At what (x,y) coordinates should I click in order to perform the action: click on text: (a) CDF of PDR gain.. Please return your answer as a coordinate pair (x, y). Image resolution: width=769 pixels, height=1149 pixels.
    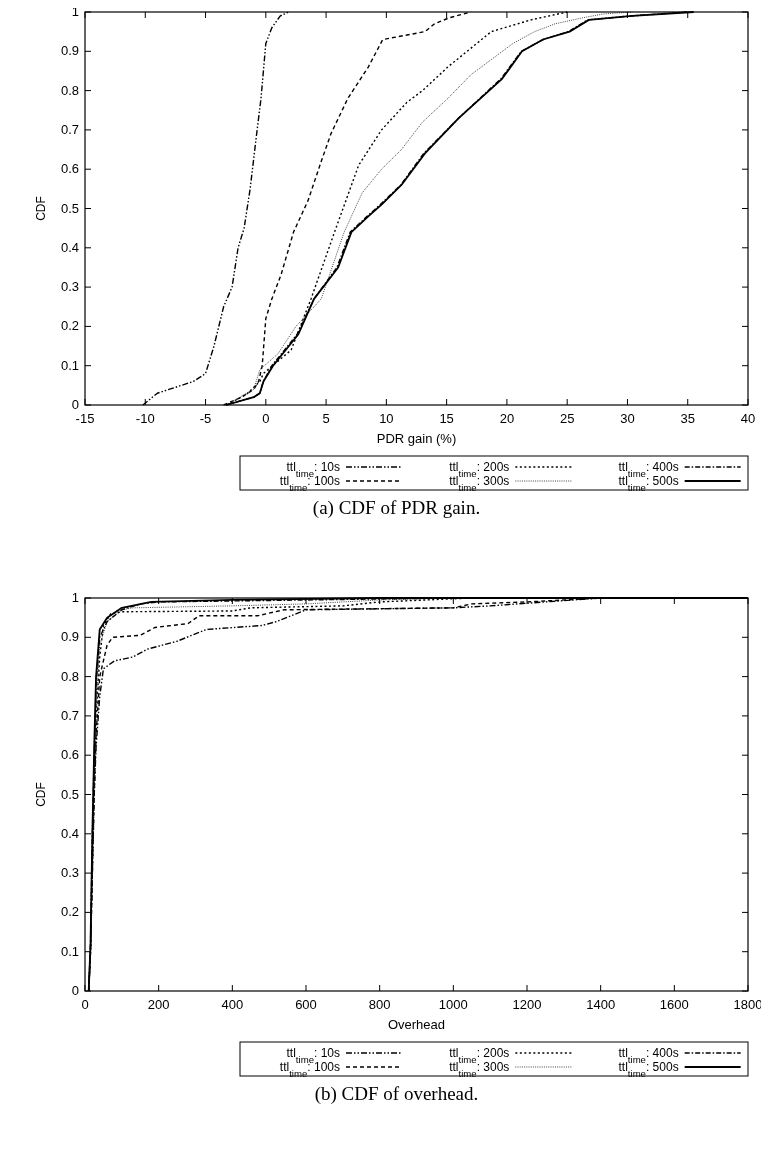
    Looking at the image, I should click on (396, 508).